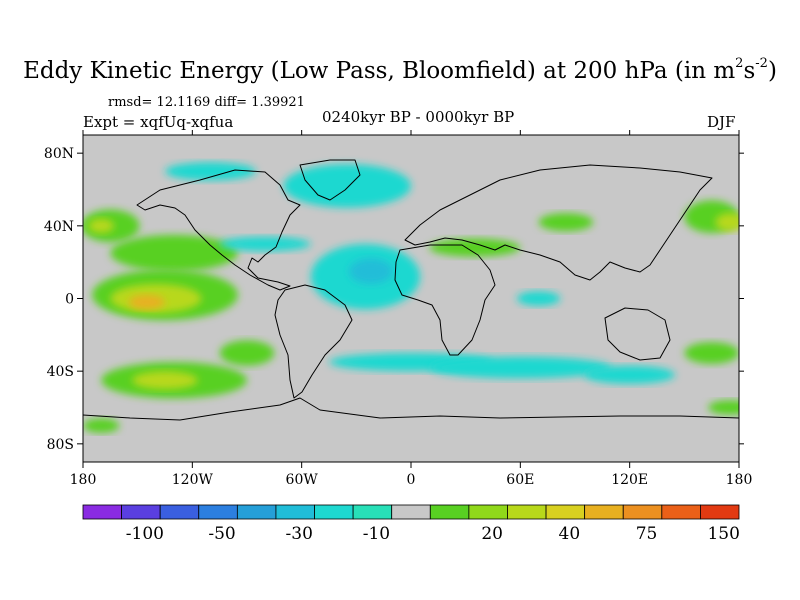  I want to click on title-sup-1: 2, so click(739, 63).